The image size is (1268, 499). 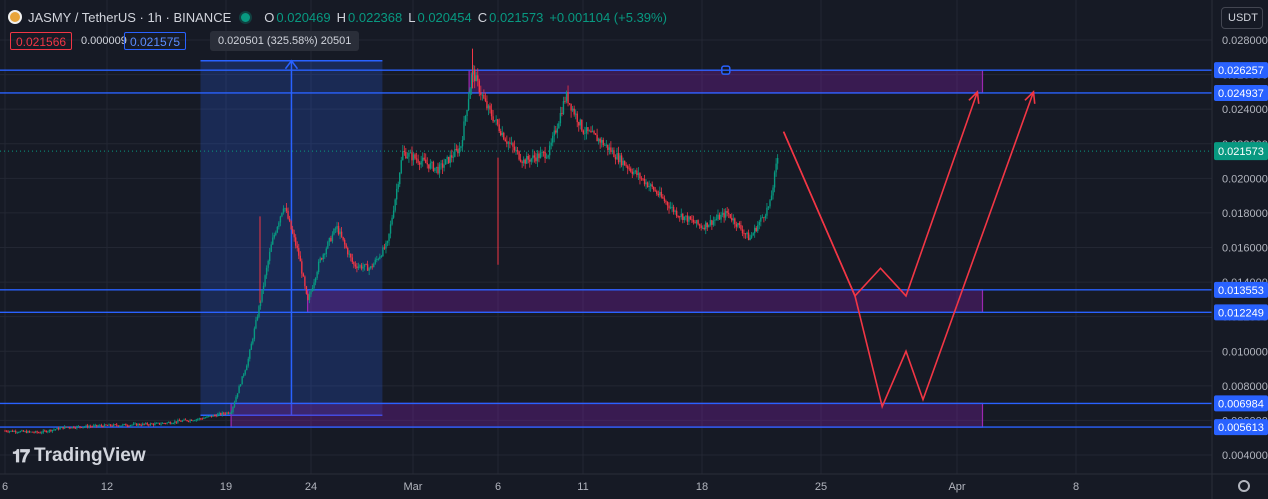 I want to click on projection-path, so click(x=908, y=250).